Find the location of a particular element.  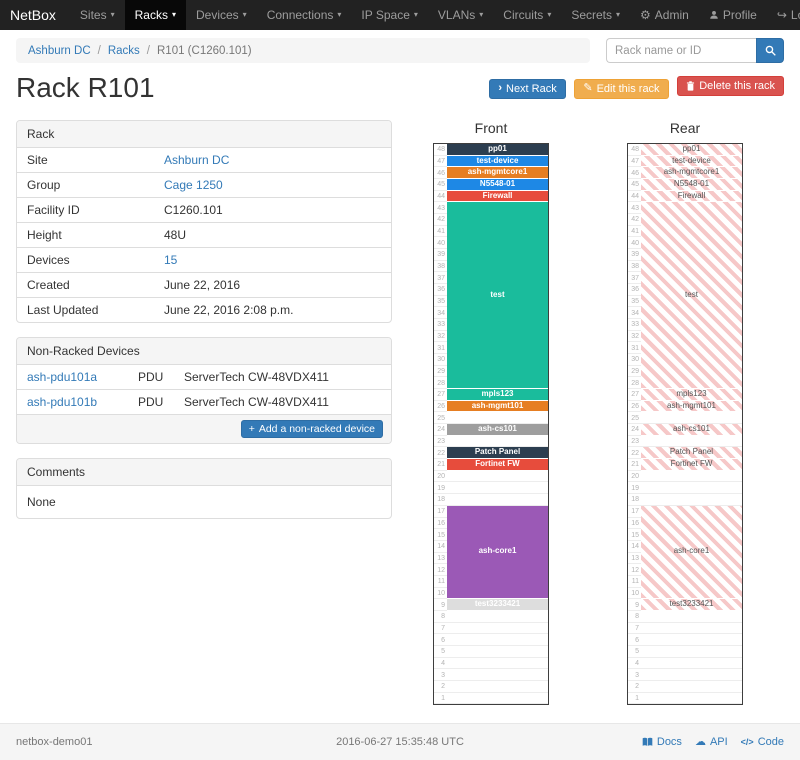

rack-unit-front-47: 47 is located at coordinates (491, 162).